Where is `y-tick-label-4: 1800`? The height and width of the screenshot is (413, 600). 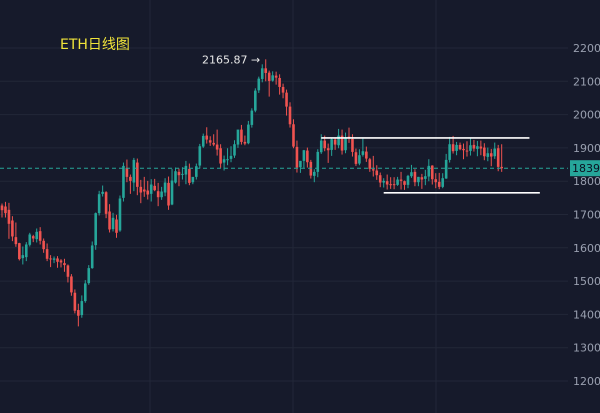
y-tick-label-4: 1800 is located at coordinates (586, 181).